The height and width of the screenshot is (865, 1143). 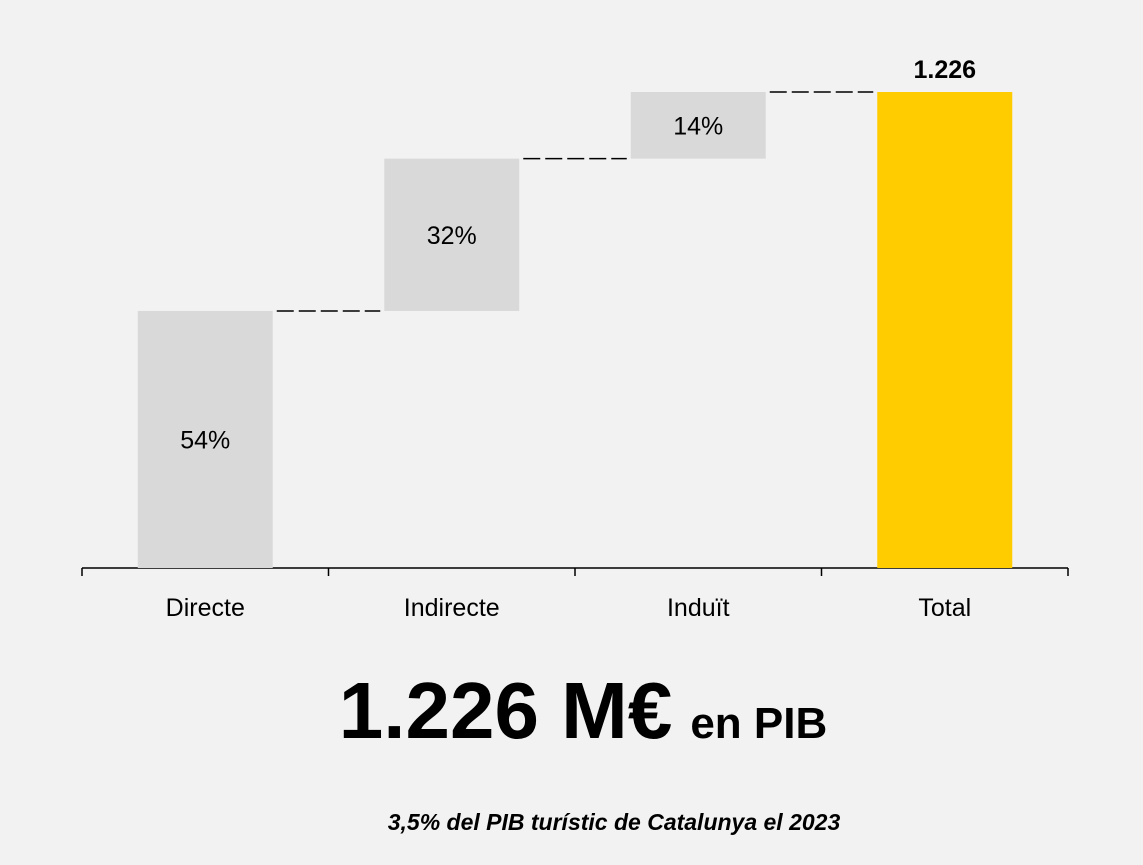 I want to click on x-tick-label: Total, so click(x=944, y=608).